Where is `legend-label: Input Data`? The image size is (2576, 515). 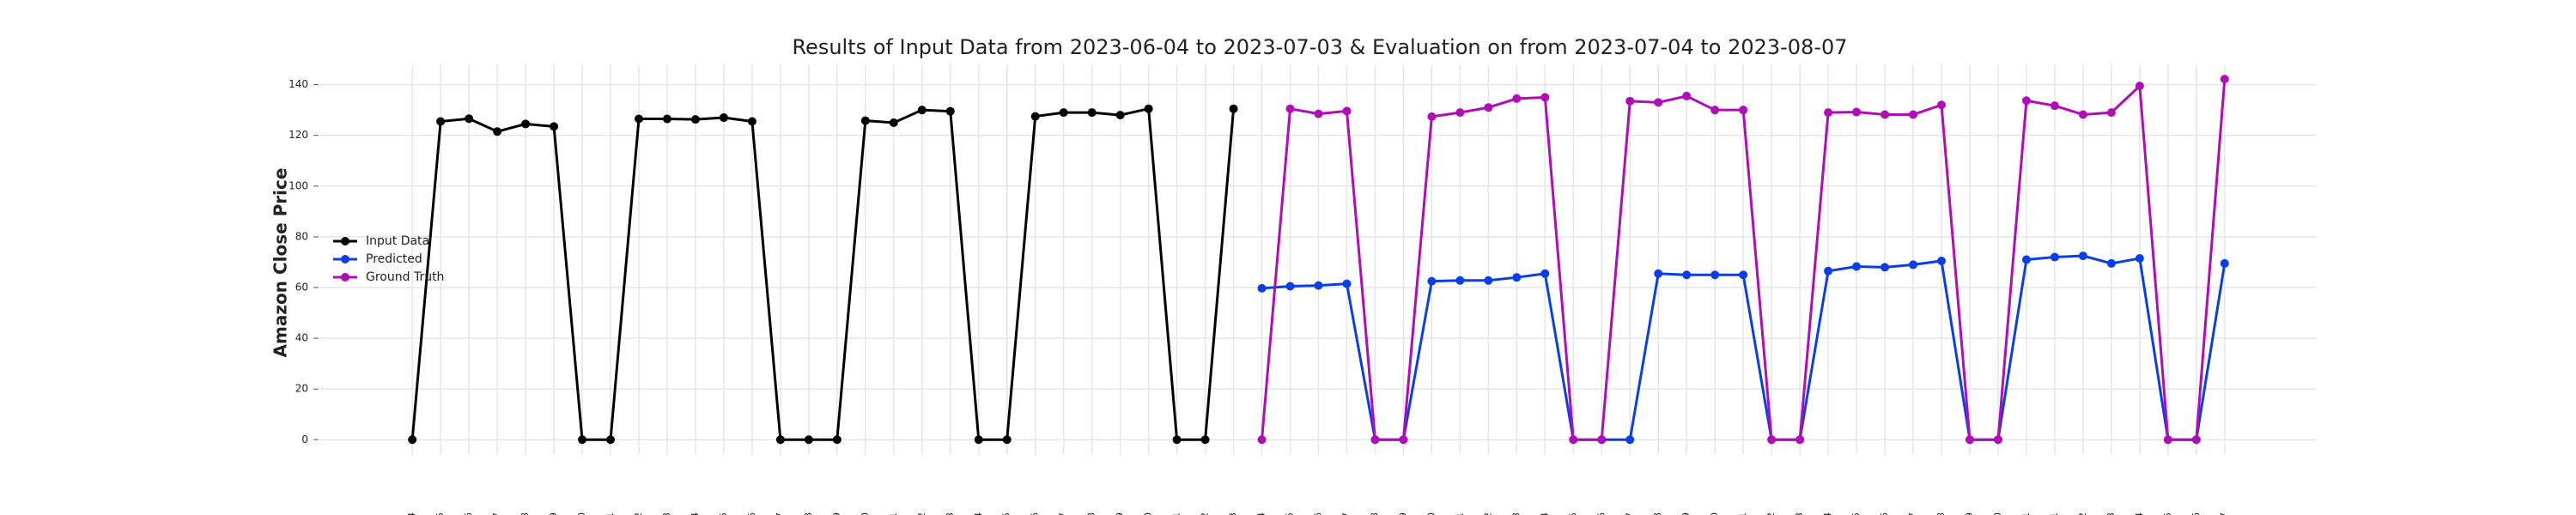
legend-label: Input Data is located at coordinates (398, 241).